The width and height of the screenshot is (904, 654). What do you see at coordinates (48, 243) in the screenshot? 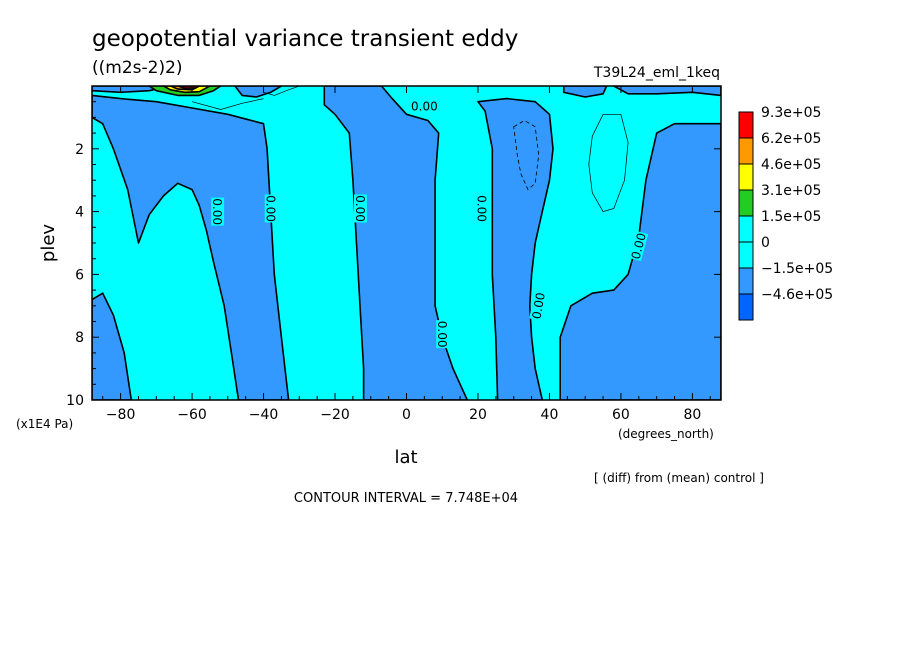
I see `y-axis-title: plev` at bounding box center [48, 243].